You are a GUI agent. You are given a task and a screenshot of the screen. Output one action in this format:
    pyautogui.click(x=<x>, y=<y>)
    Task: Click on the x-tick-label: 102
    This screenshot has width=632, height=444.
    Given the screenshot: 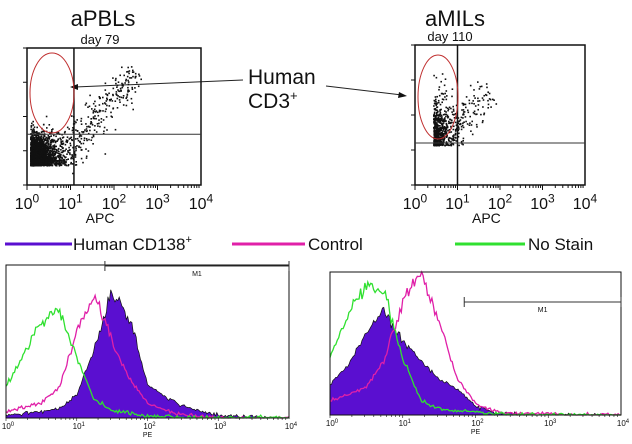 What is the action you would take?
    pyautogui.click(x=500, y=202)
    